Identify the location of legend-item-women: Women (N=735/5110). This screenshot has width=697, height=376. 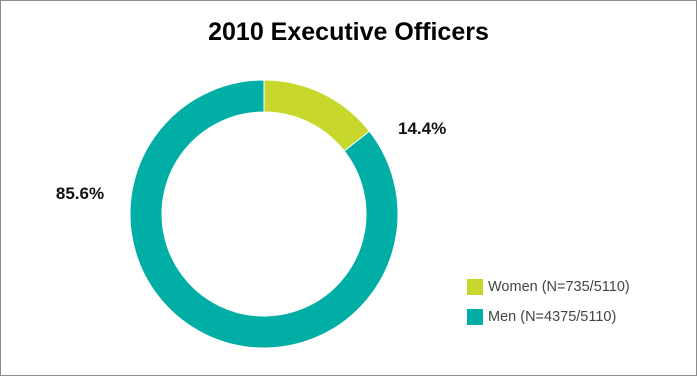
(548, 287).